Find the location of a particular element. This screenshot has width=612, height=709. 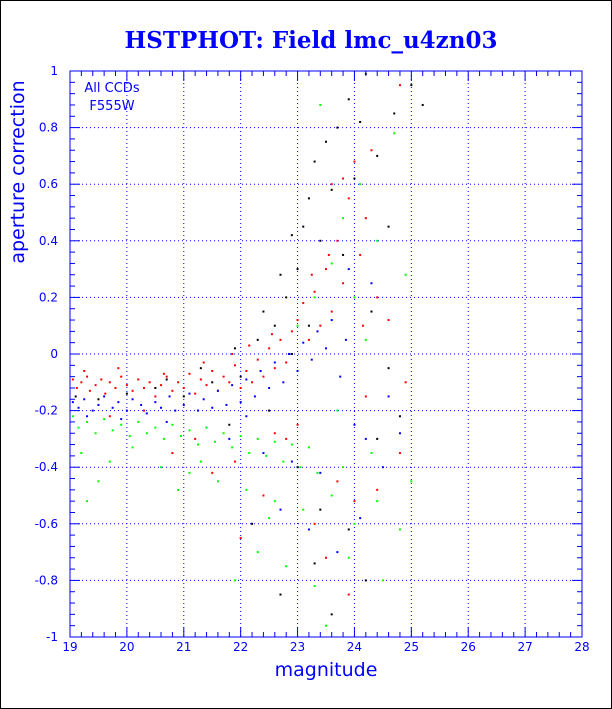

x-tick-label: 27 is located at coordinates (524, 647).